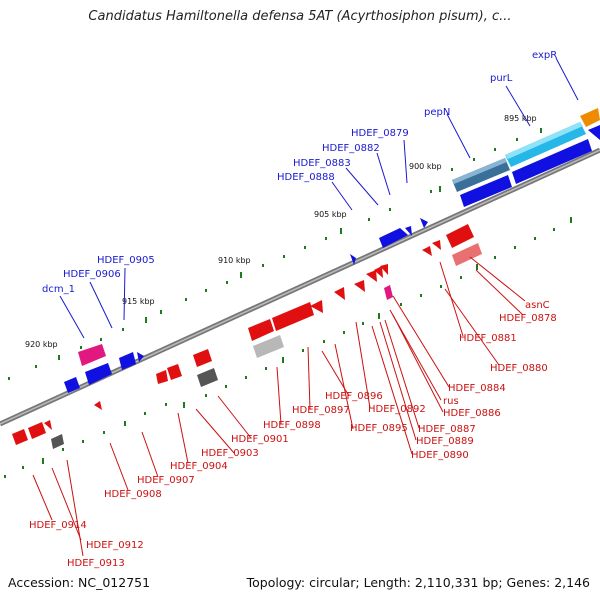  I want to click on kbp-label: 910 kbp, so click(234, 260).